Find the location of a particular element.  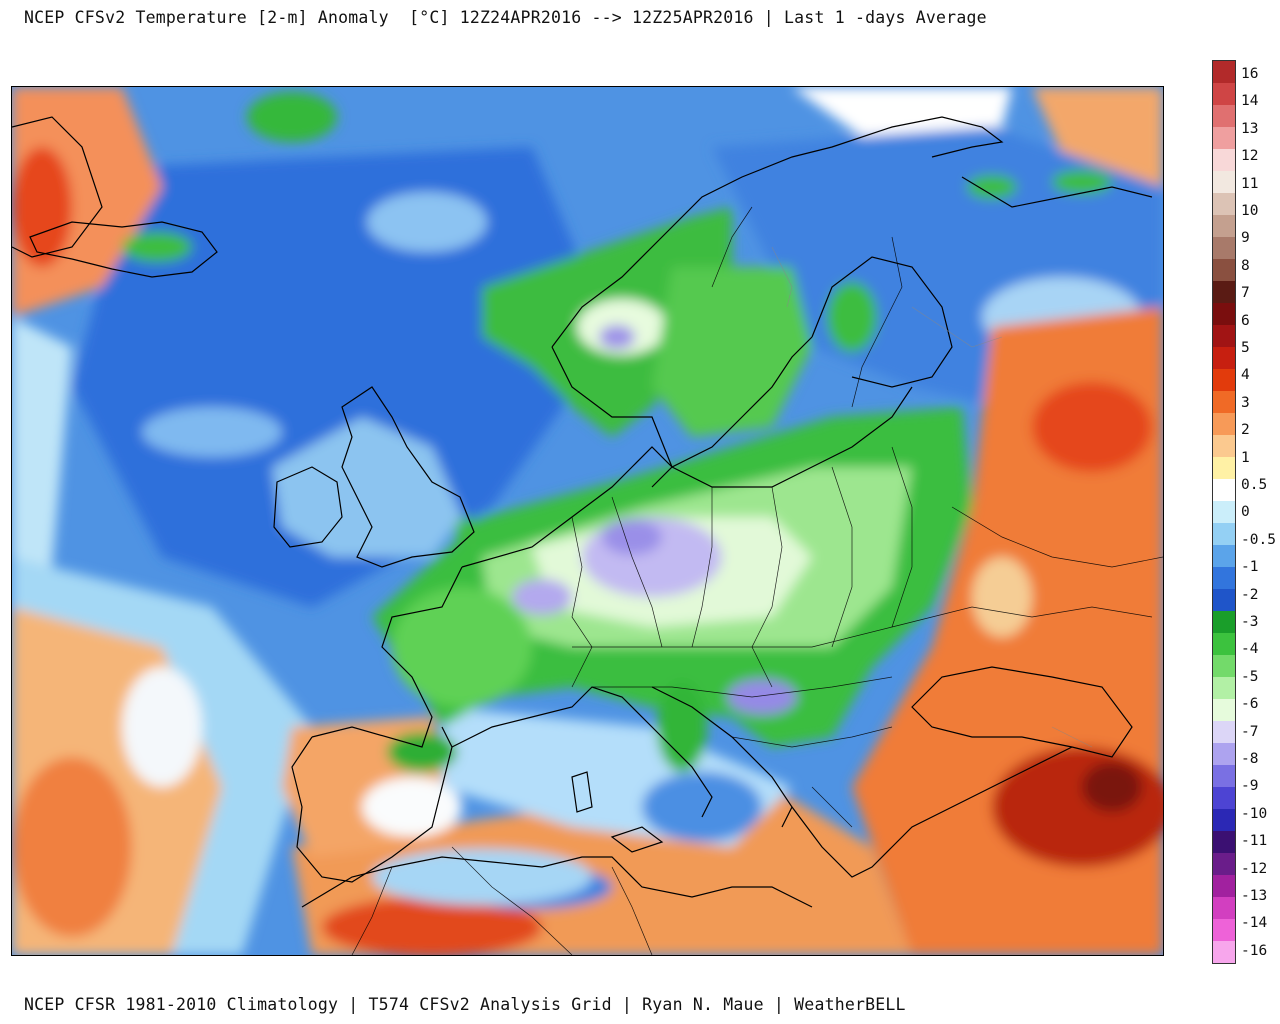

coastline-britain is located at coordinates (408, 477).